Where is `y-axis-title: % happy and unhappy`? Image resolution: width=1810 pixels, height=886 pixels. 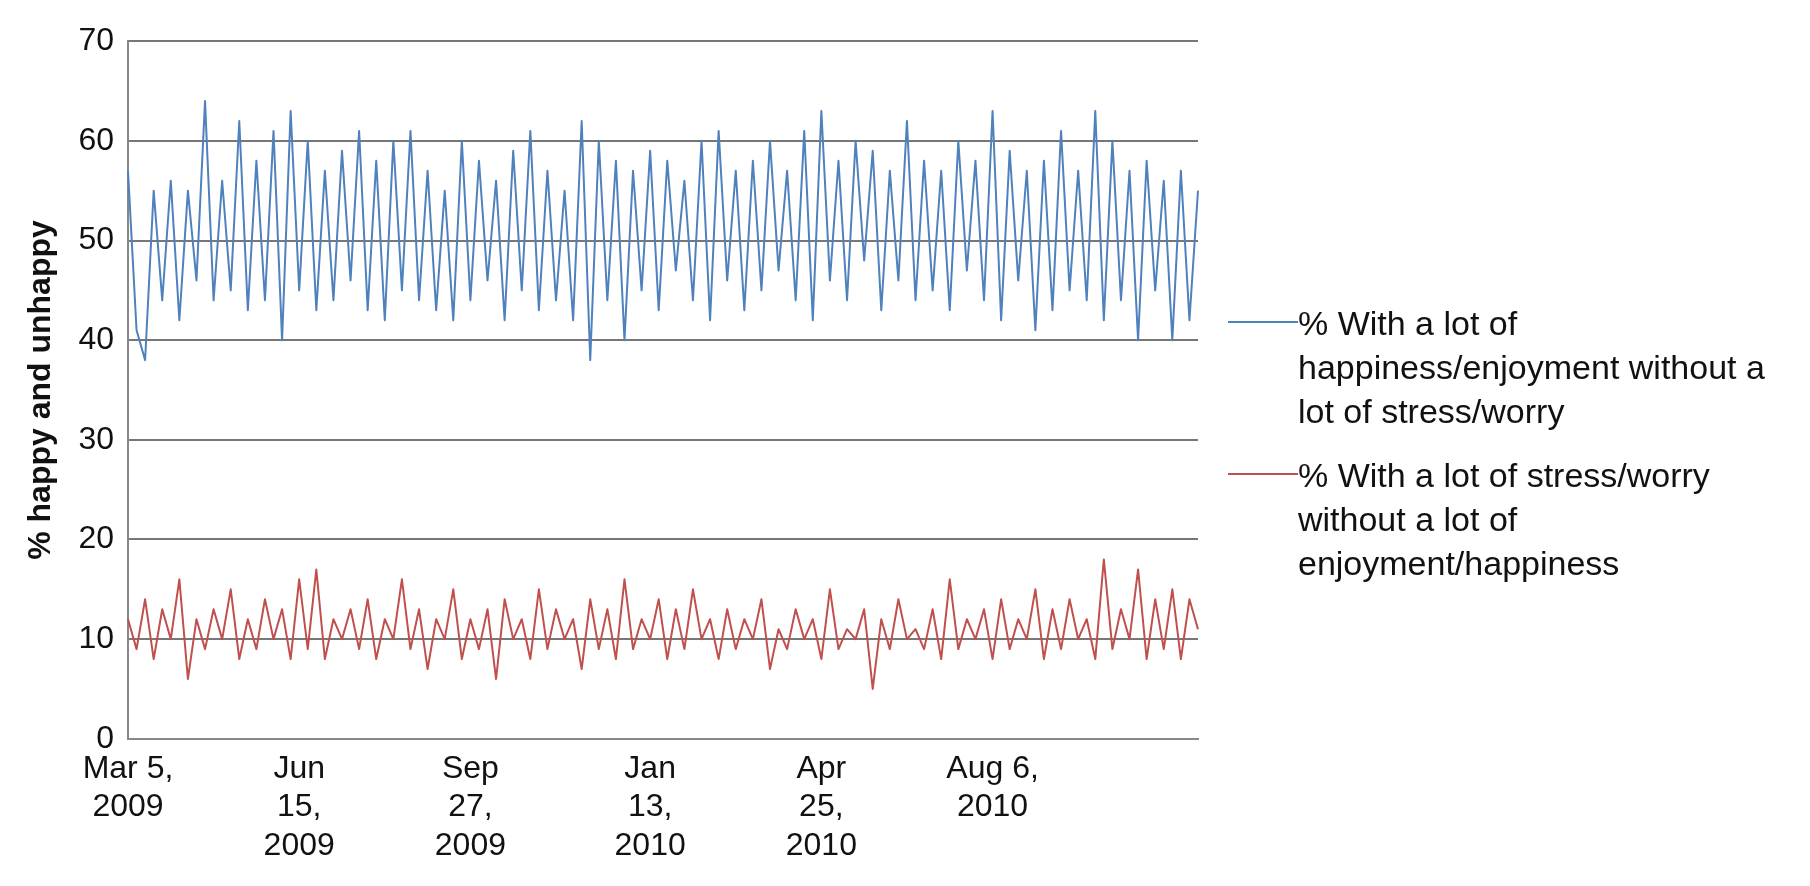 y-axis-title: % happy and unhappy is located at coordinates (39, 390).